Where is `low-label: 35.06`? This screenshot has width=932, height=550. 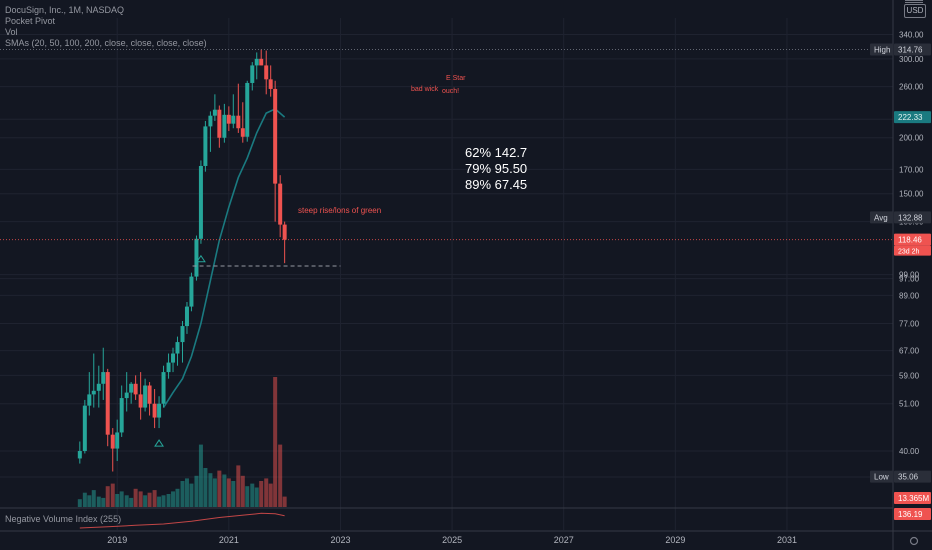 low-label: 35.06 is located at coordinates (908, 477).